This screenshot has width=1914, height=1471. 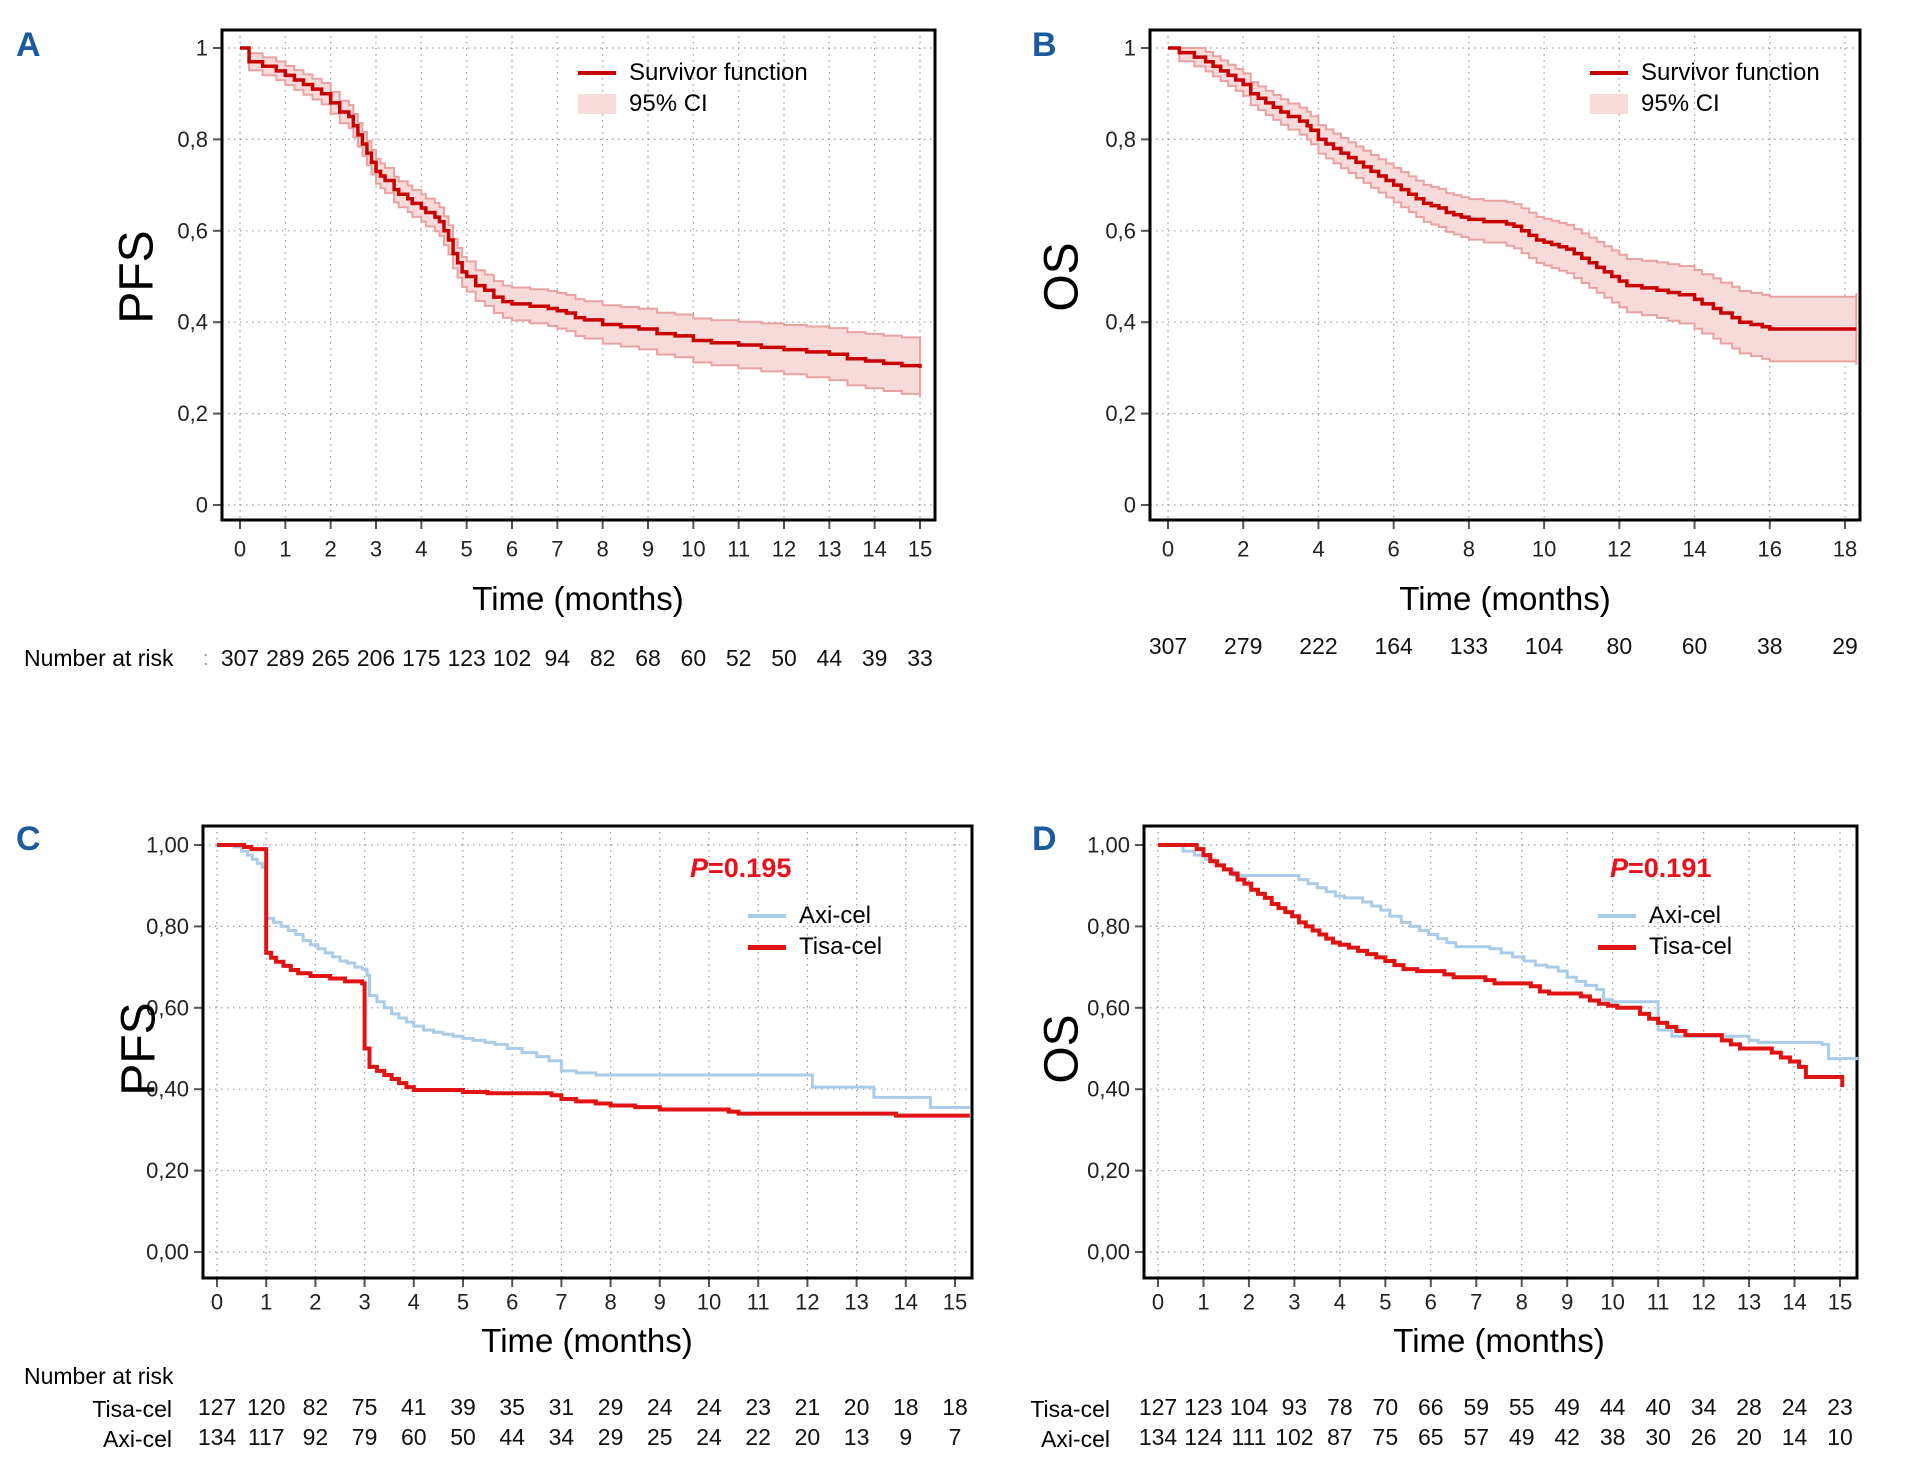 What do you see at coordinates (1613, 1407) in the screenshot?
I see `at-risk-value: 44` at bounding box center [1613, 1407].